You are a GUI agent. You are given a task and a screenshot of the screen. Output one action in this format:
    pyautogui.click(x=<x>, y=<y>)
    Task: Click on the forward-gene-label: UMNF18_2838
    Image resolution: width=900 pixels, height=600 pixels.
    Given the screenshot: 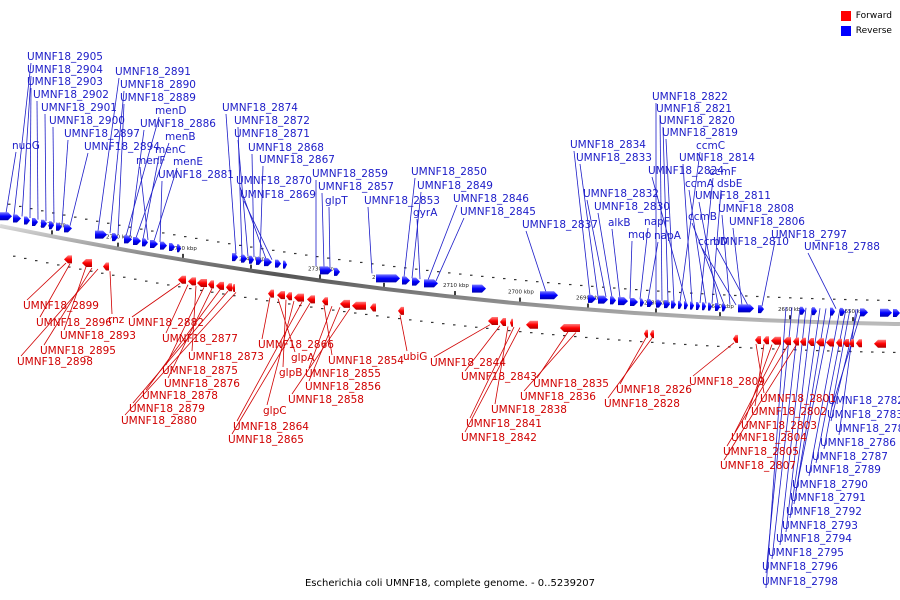 What is the action you would take?
    pyautogui.click(x=529, y=410)
    